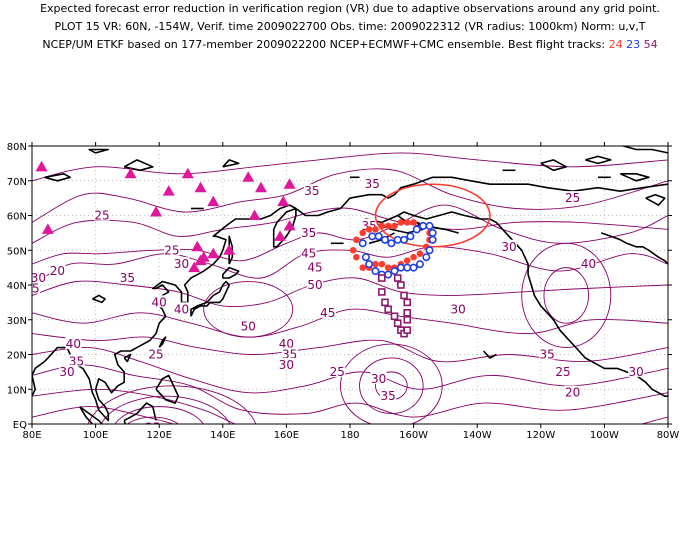 Image resolution: width=700 pixels, height=540 pixels. What do you see at coordinates (222, 435) in the screenshot?
I see `x-tick-label: 140E` at bounding box center [222, 435].